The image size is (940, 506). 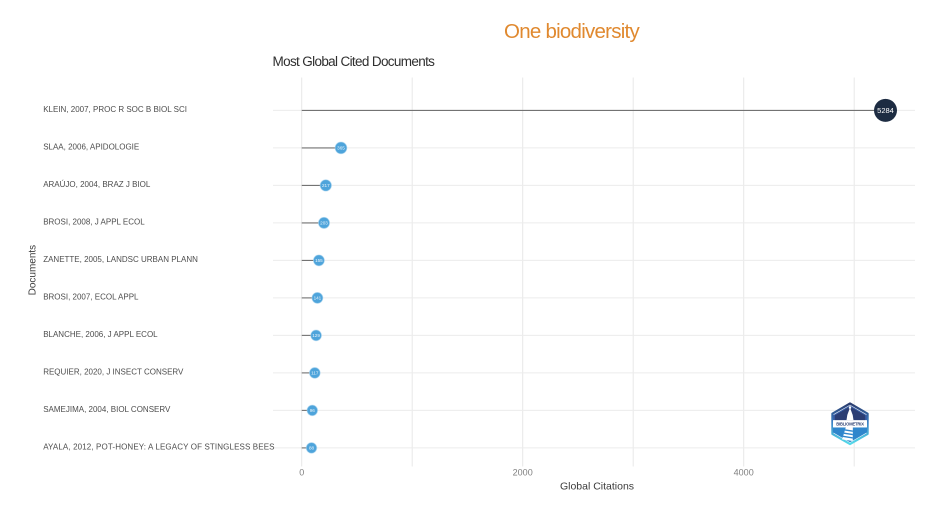 I want to click on svg-text: 365, so click(x=341, y=148).